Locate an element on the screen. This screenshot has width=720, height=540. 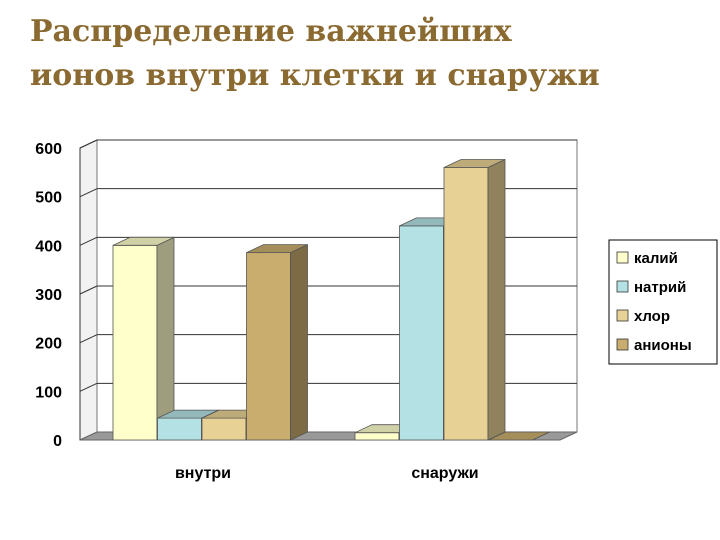
y-tick-label: 500 is located at coordinates (48, 198).